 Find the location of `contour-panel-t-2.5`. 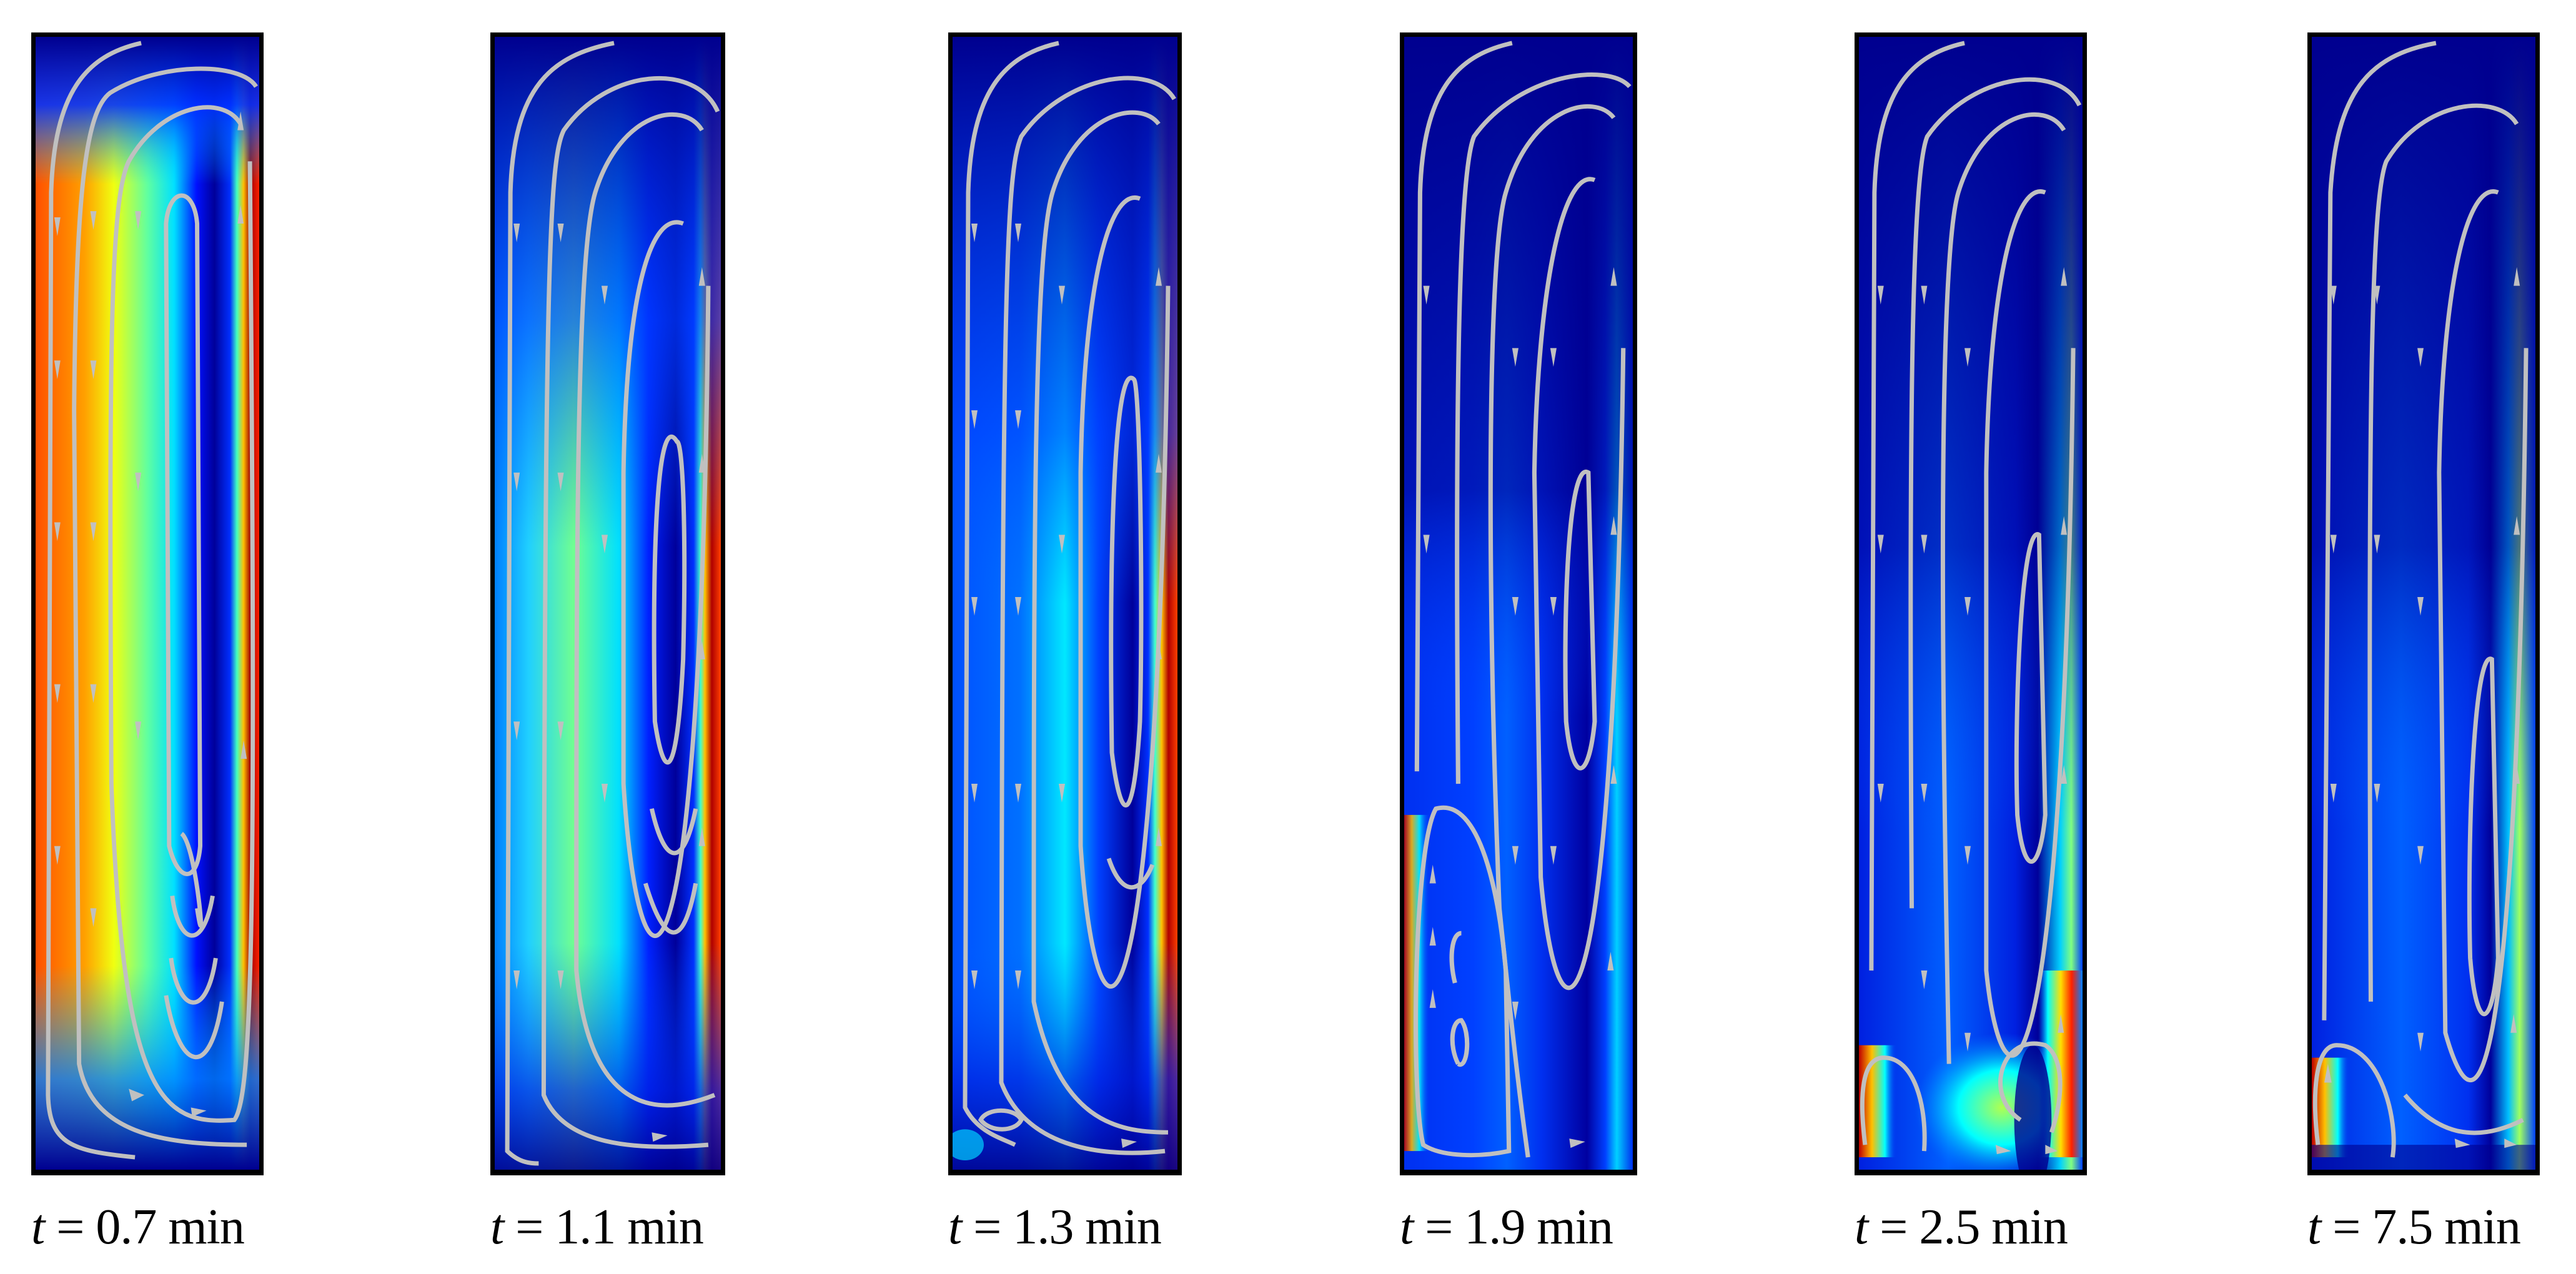

contour-panel-t-2.5 is located at coordinates (1971, 603).